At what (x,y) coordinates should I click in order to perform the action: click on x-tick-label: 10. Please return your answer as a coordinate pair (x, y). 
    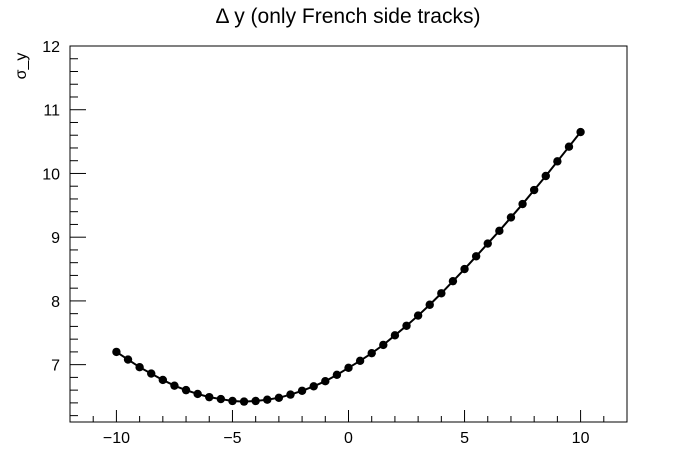
    Looking at the image, I should click on (581, 438).